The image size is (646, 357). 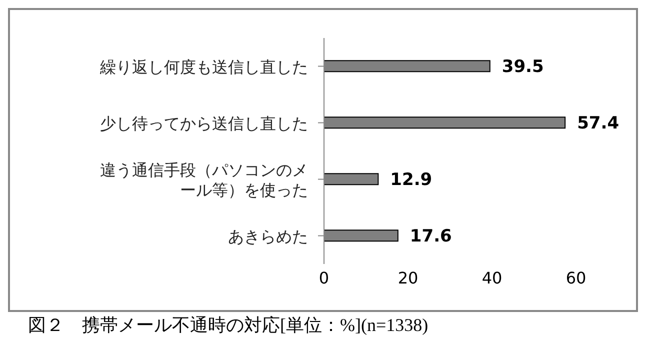 I want to click on caption: 図２ 携帯メール不通時の対応[単位：%](n=1338), so click(x=229, y=325).